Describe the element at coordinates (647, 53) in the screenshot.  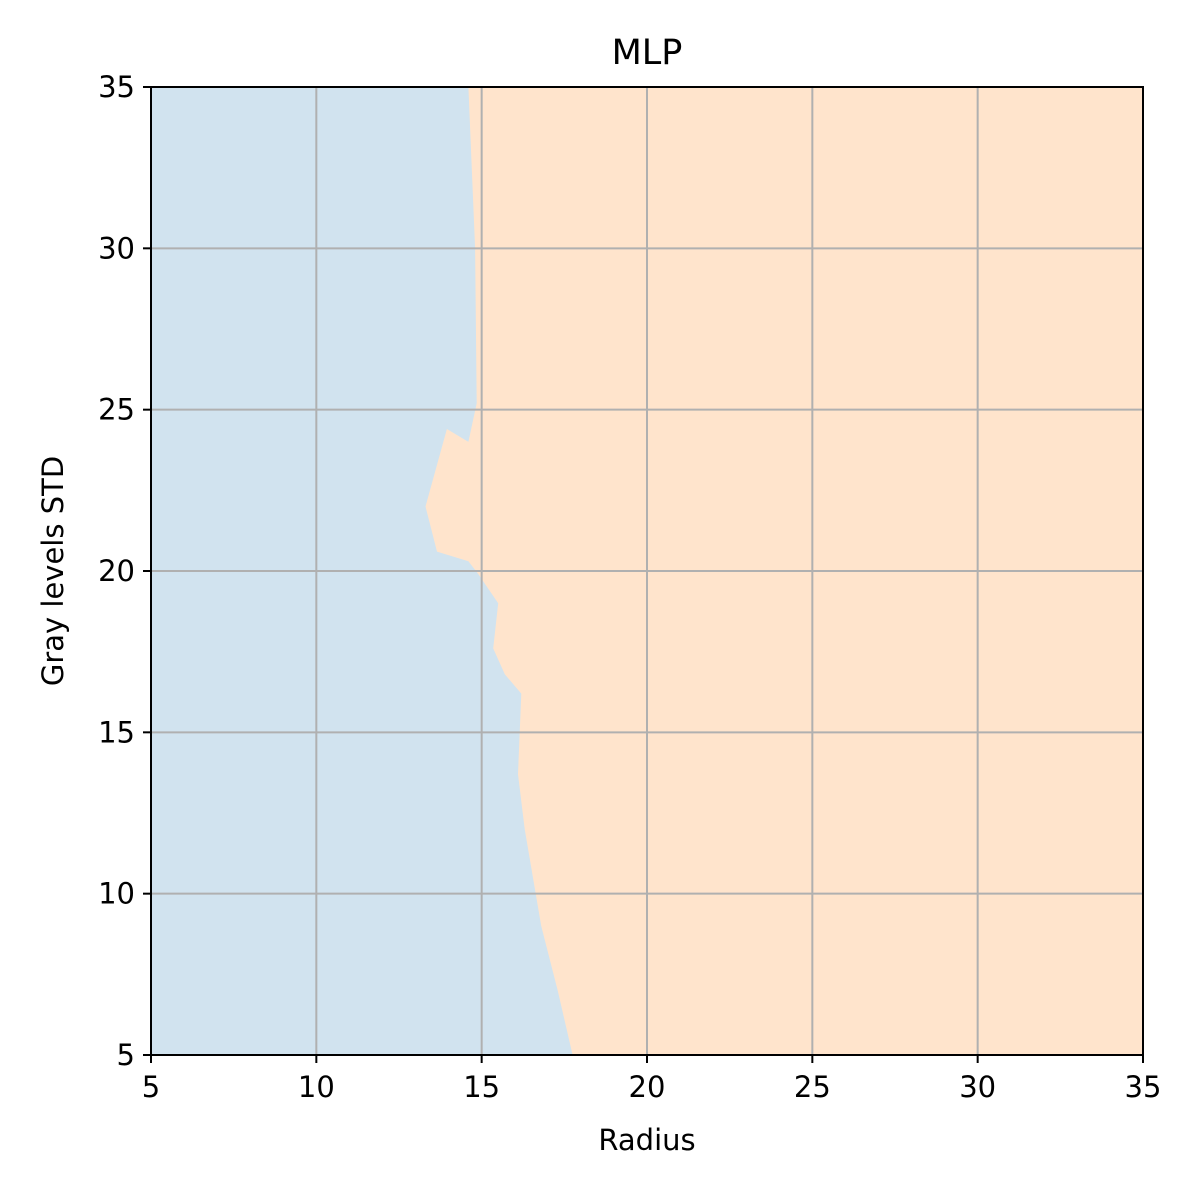
I see `chart-title: MLP` at that location.